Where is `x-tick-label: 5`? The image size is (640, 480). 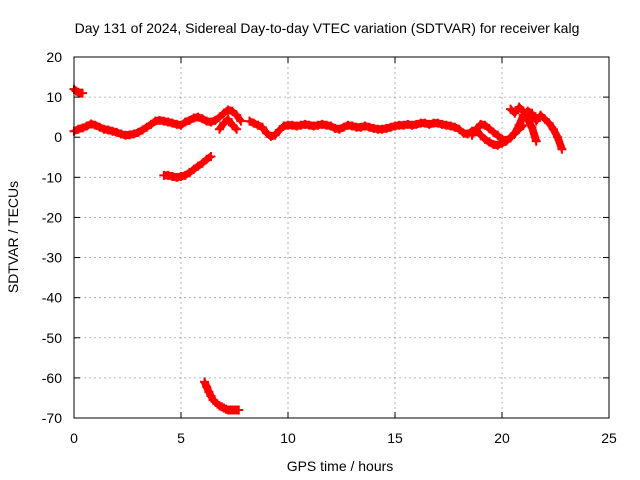 x-tick-label: 5 is located at coordinates (181, 438).